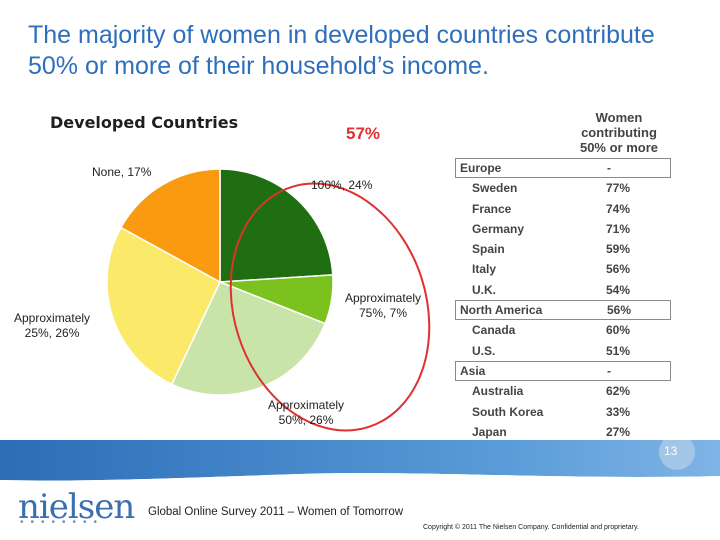  What do you see at coordinates (563, 371) in the screenshot?
I see `table-region-row: Asia -` at bounding box center [563, 371].